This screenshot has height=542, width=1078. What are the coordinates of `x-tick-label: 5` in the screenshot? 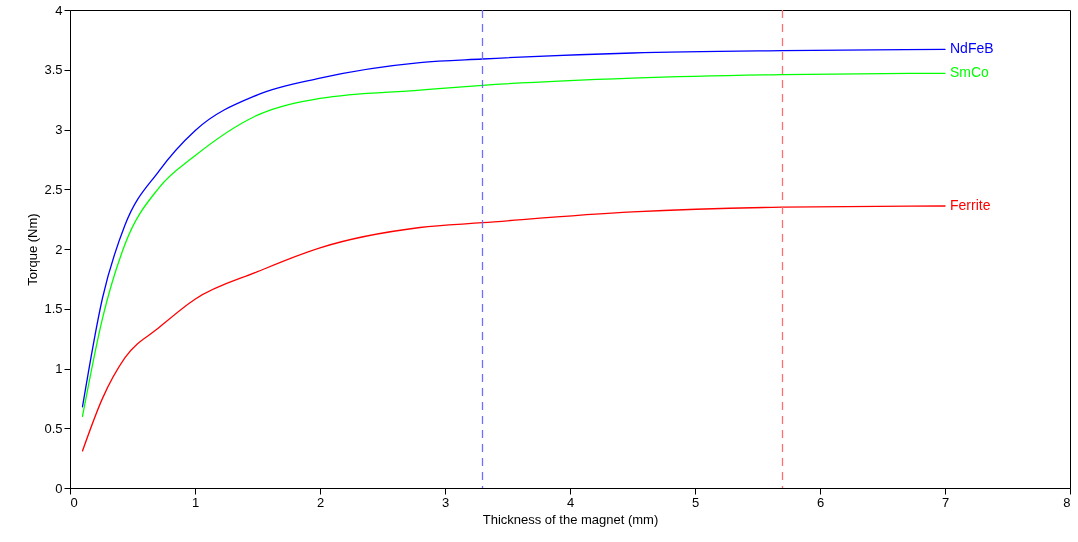 It's located at (695, 502).